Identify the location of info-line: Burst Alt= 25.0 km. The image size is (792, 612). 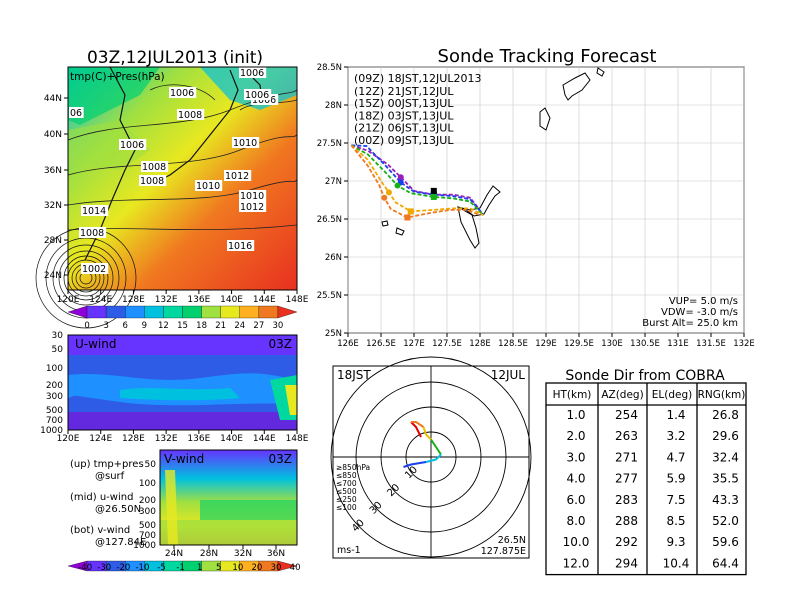
(690, 323).